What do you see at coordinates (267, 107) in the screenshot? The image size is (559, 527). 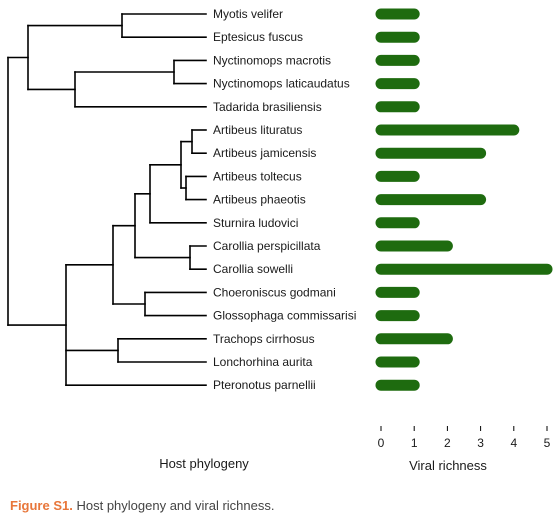 I see `species-label: Tadarida brasiliensis` at bounding box center [267, 107].